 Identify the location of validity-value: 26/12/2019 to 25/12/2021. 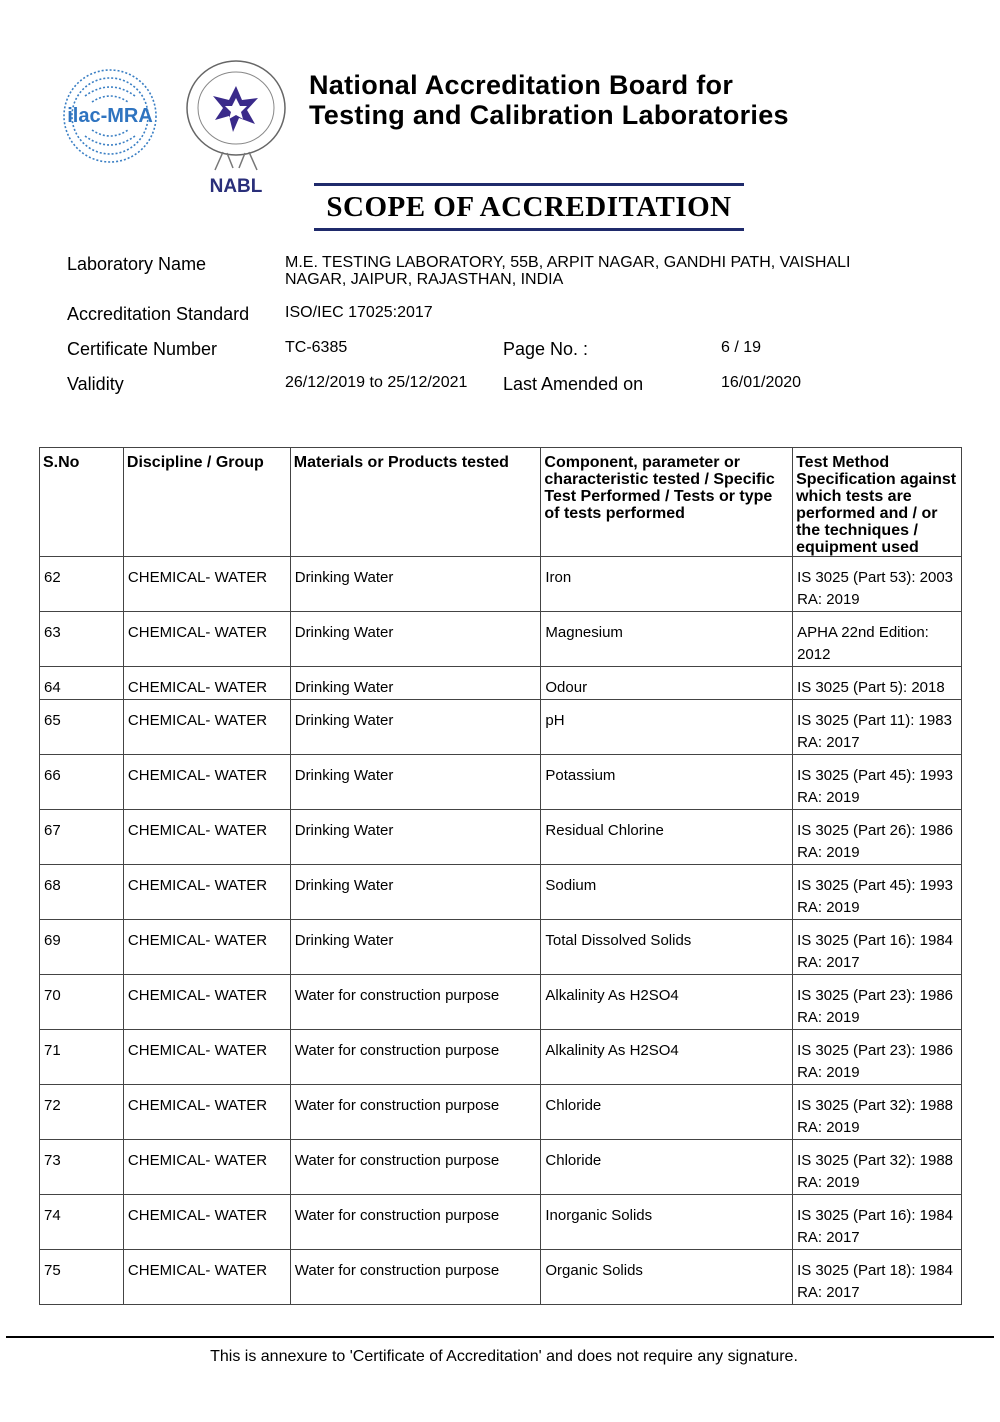
(376, 382).